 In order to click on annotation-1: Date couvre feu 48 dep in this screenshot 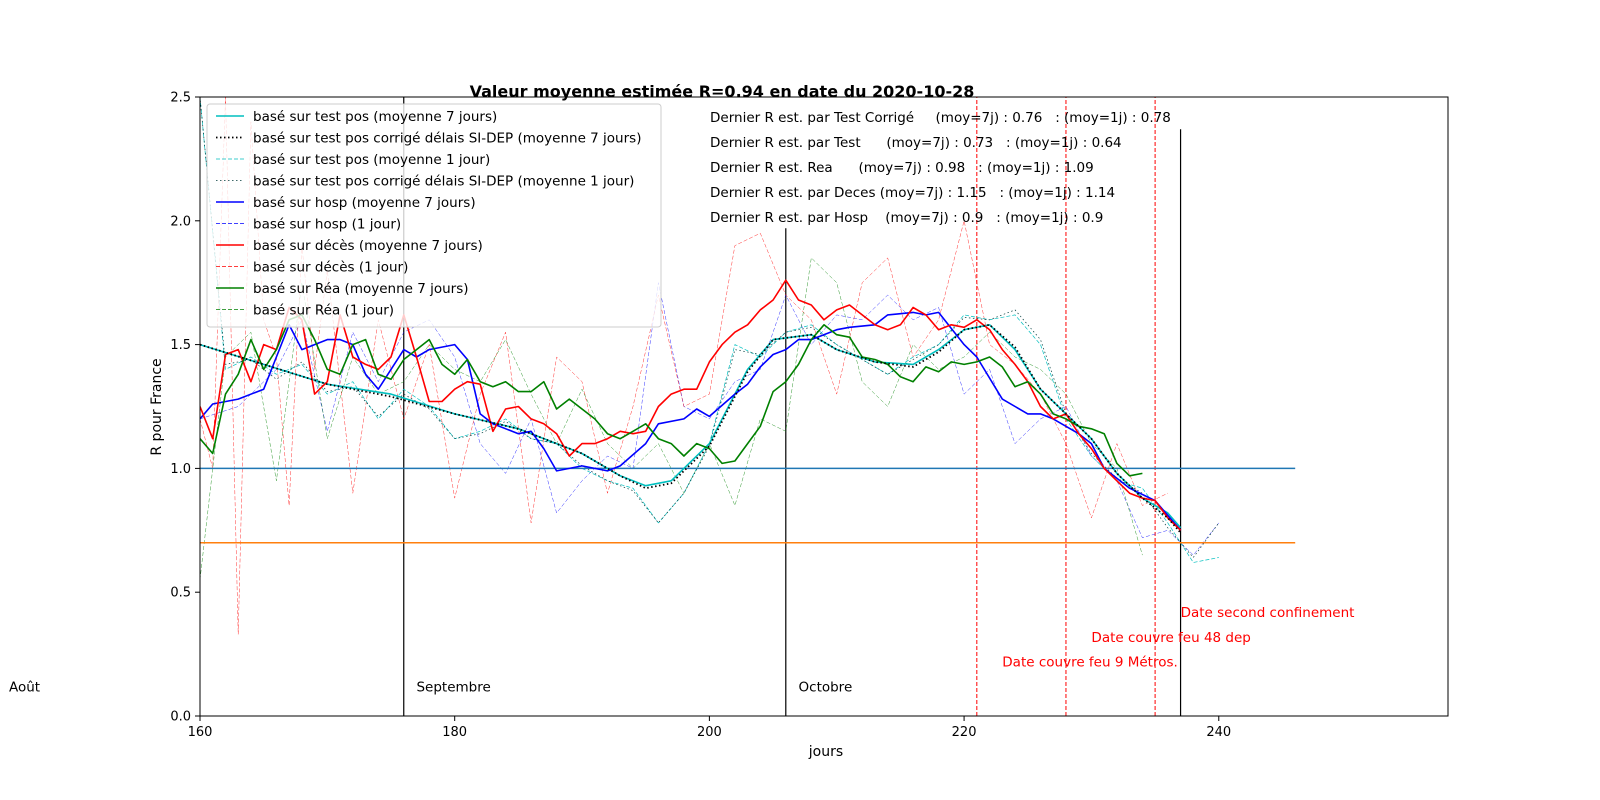, I will do `click(1170, 638)`.